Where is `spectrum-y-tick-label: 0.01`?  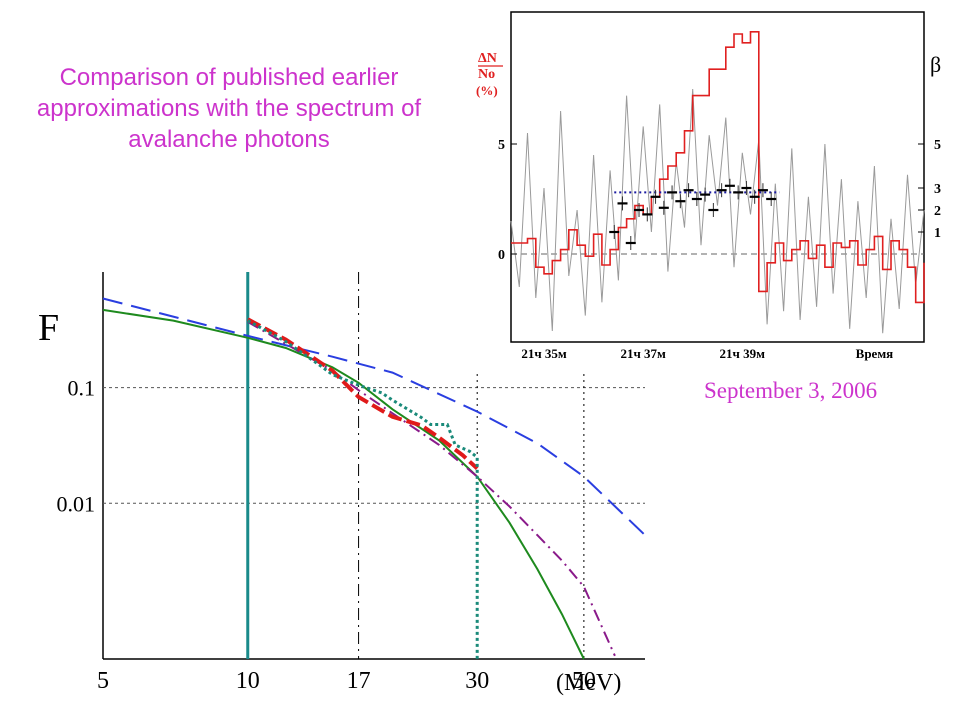 spectrum-y-tick-label: 0.01 is located at coordinates (76, 503).